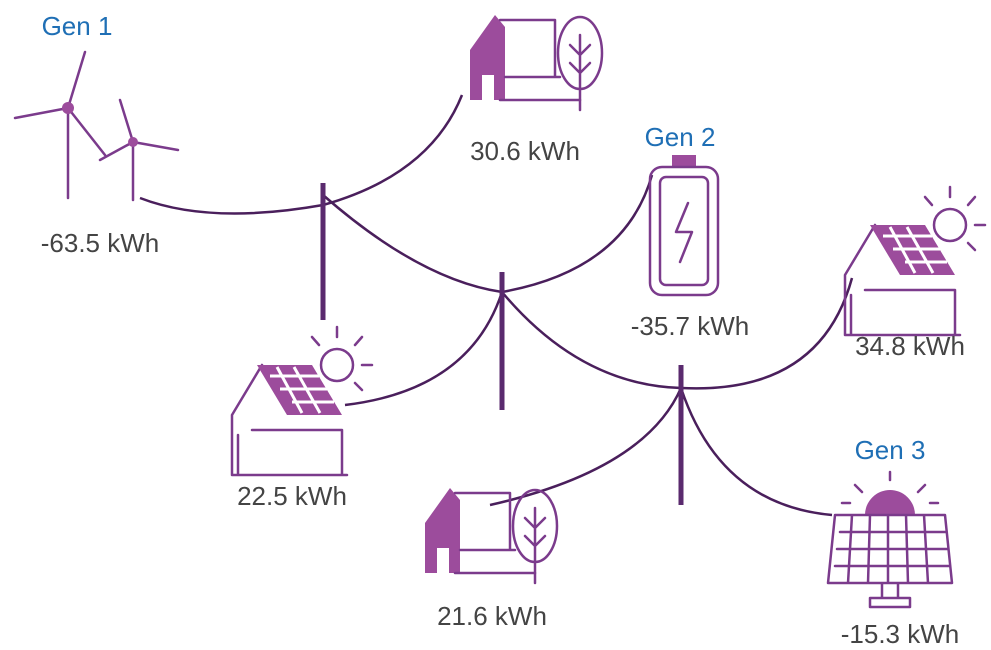  Describe the element at coordinates (890, 450) in the screenshot. I see `gen-label: Gen 3` at that location.